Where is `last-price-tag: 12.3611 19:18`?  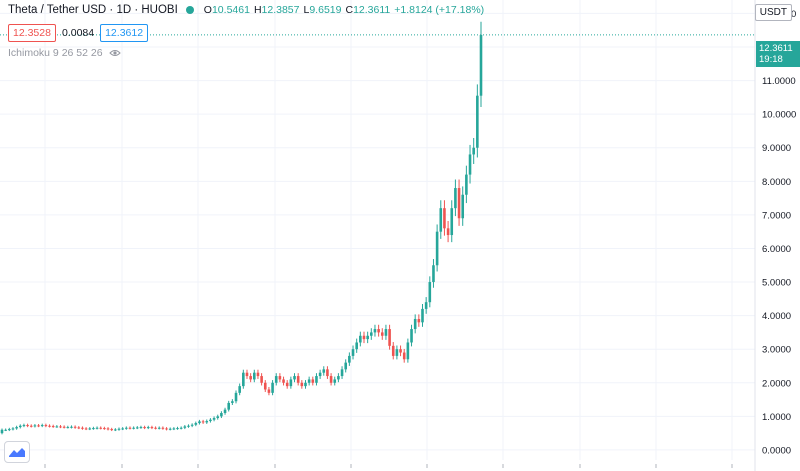
last-price-tag: 12.3611 19:18 is located at coordinates (778, 54).